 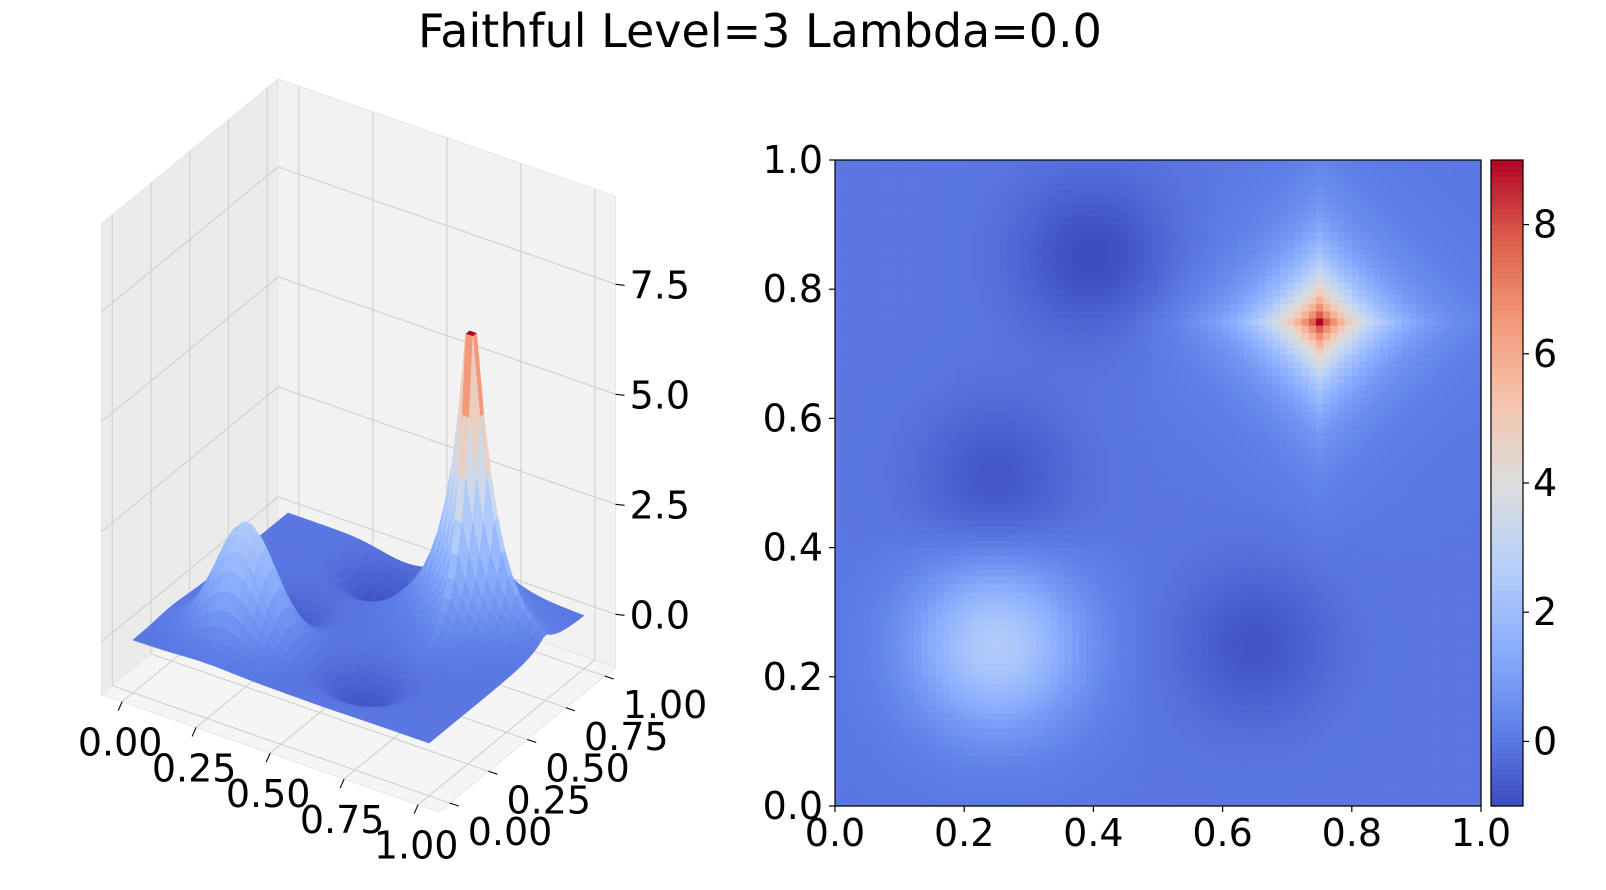 What do you see at coordinates (446, 225) in the screenshot?
I see `surface-gridline` at bounding box center [446, 225].